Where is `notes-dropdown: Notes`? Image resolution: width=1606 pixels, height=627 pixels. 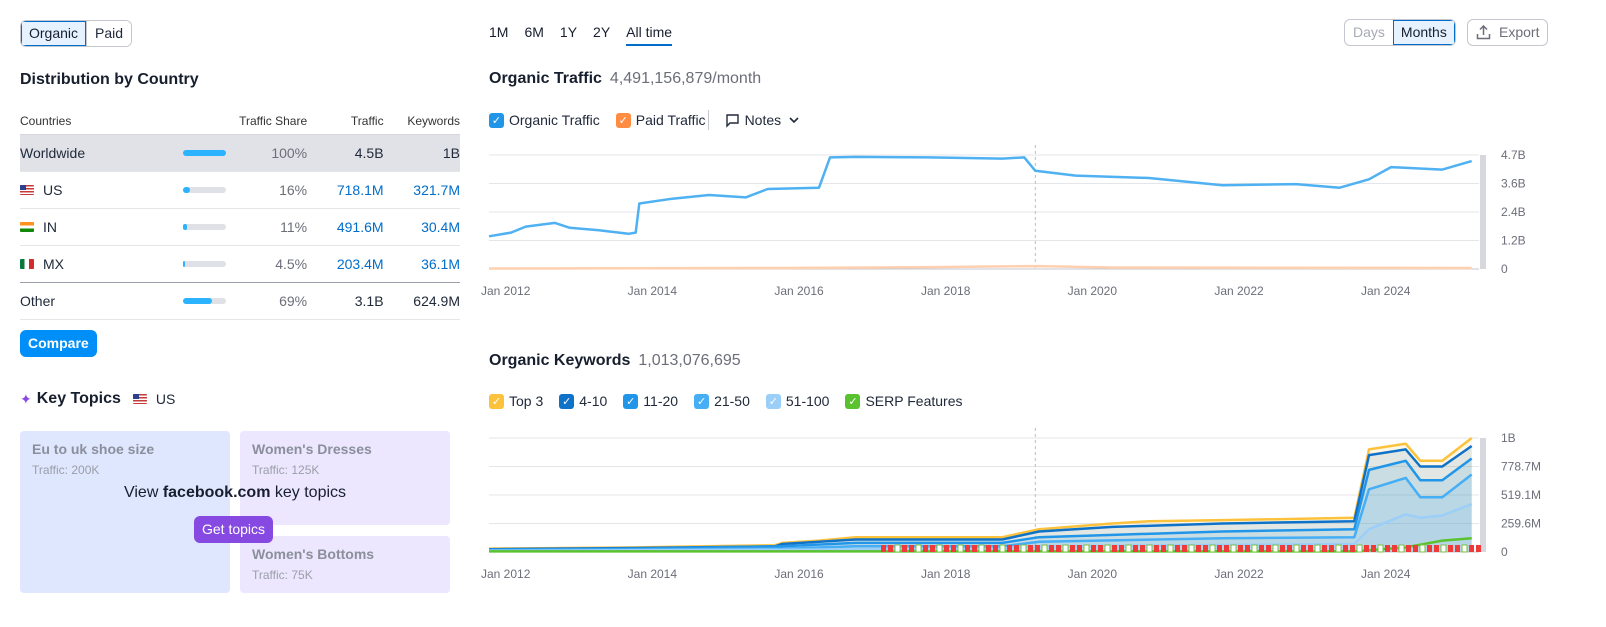 notes-dropdown: Notes is located at coordinates (763, 120).